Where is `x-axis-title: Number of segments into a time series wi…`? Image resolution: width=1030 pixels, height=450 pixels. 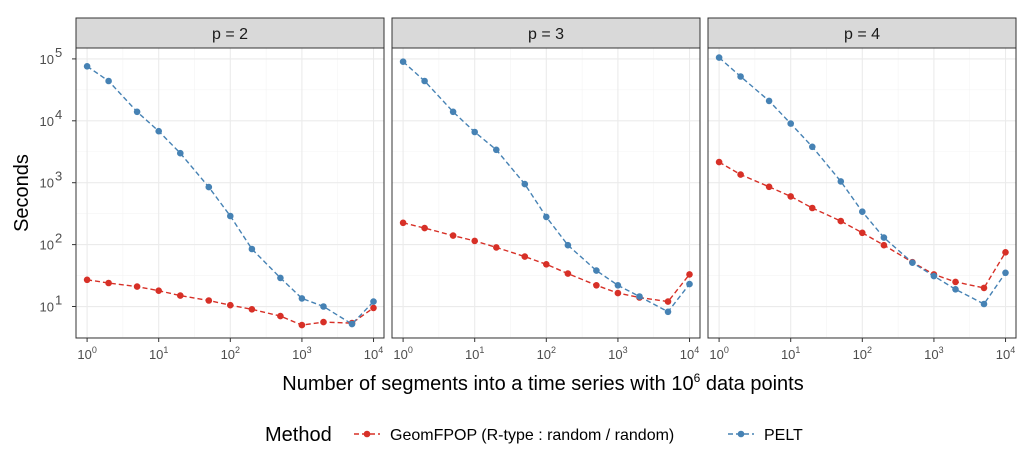
x-axis-title: Number of segments into a time series wi… is located at coordinates (542, 383).